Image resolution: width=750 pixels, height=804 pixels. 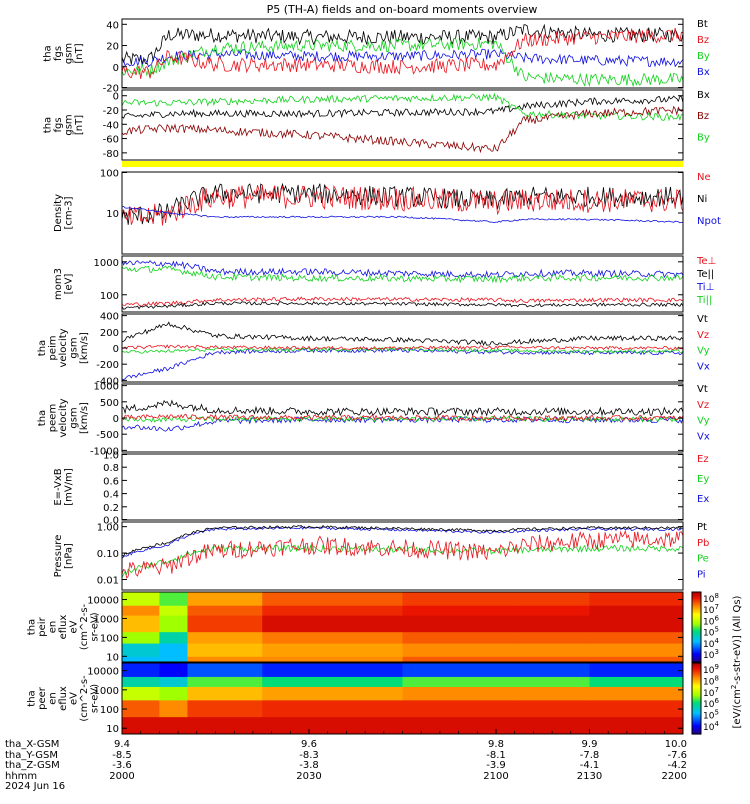 What do you see at coordinates (111, 140) in the screenshot?
I see `ytick-label: -60` at bounding box center [111, 140].